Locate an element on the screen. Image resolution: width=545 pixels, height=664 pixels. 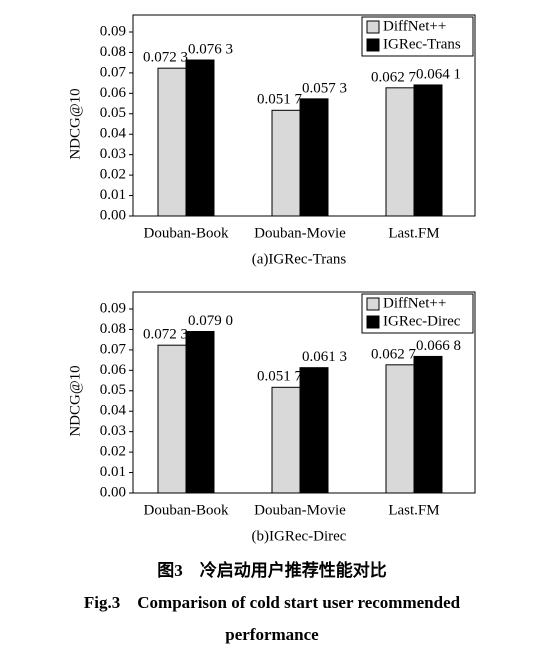
value-label: 0.061 3 is located at coordinates (324, 357).